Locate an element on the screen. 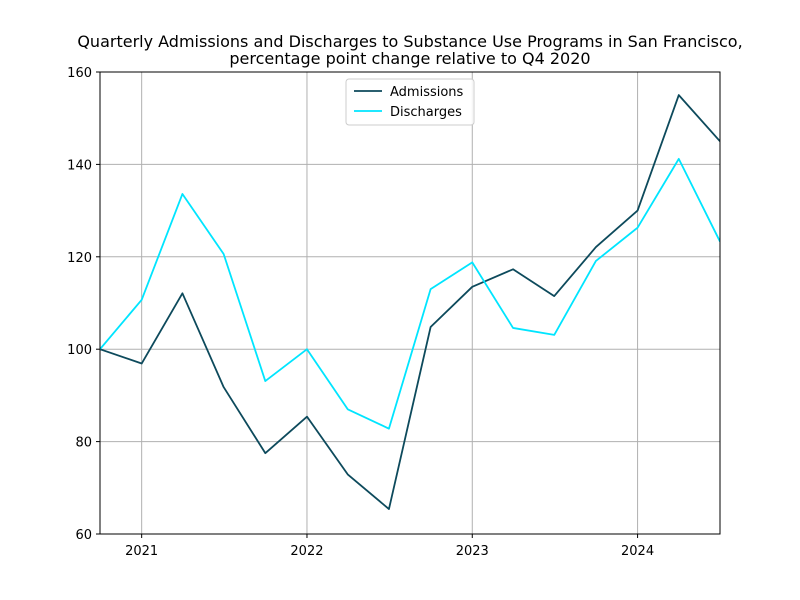 The height and width of the screenshot is (600, 800). x-tick-label: 2024 is located at coordinates (637, 551).